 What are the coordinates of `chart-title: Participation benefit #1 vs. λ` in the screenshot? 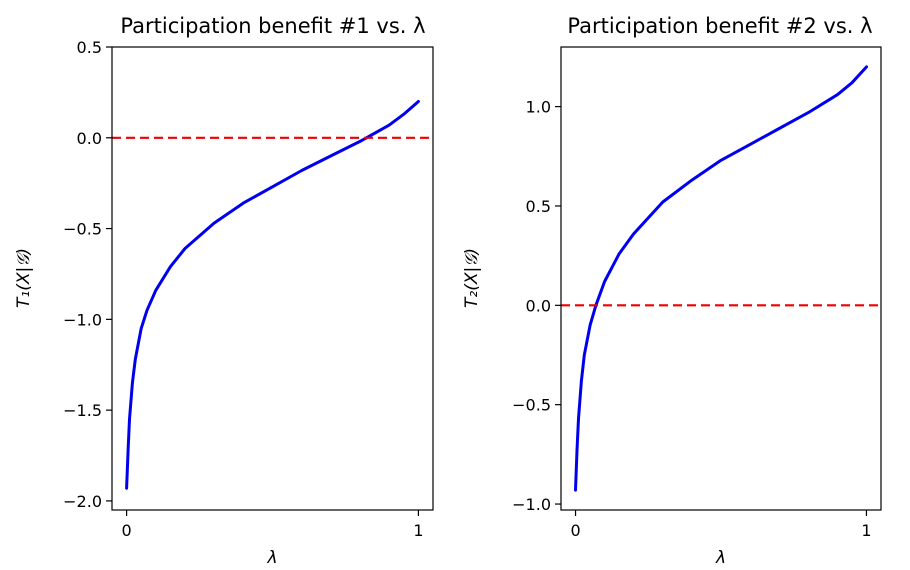 It's located at (272, 26).